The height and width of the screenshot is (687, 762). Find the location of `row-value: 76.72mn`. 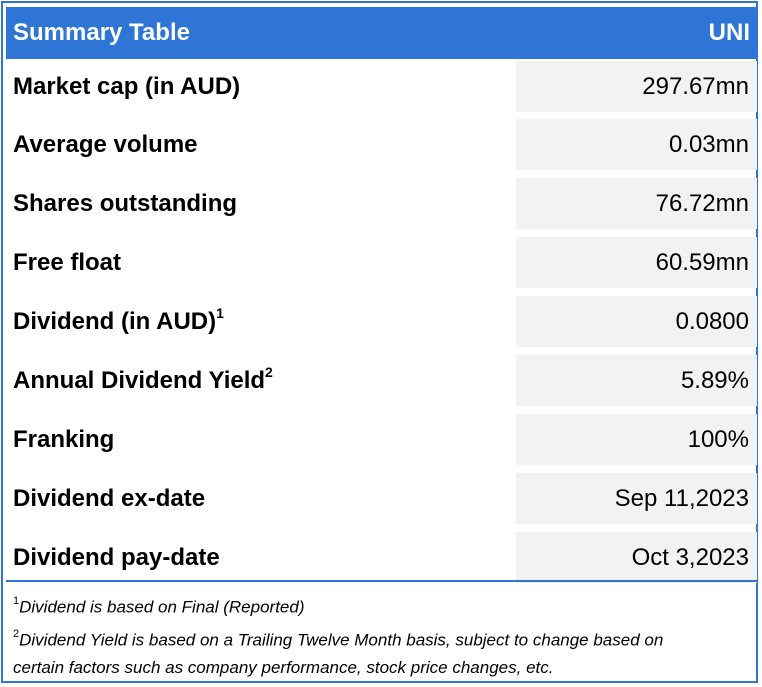

row-value: 76.72mn is located at coordinates (636, 203).